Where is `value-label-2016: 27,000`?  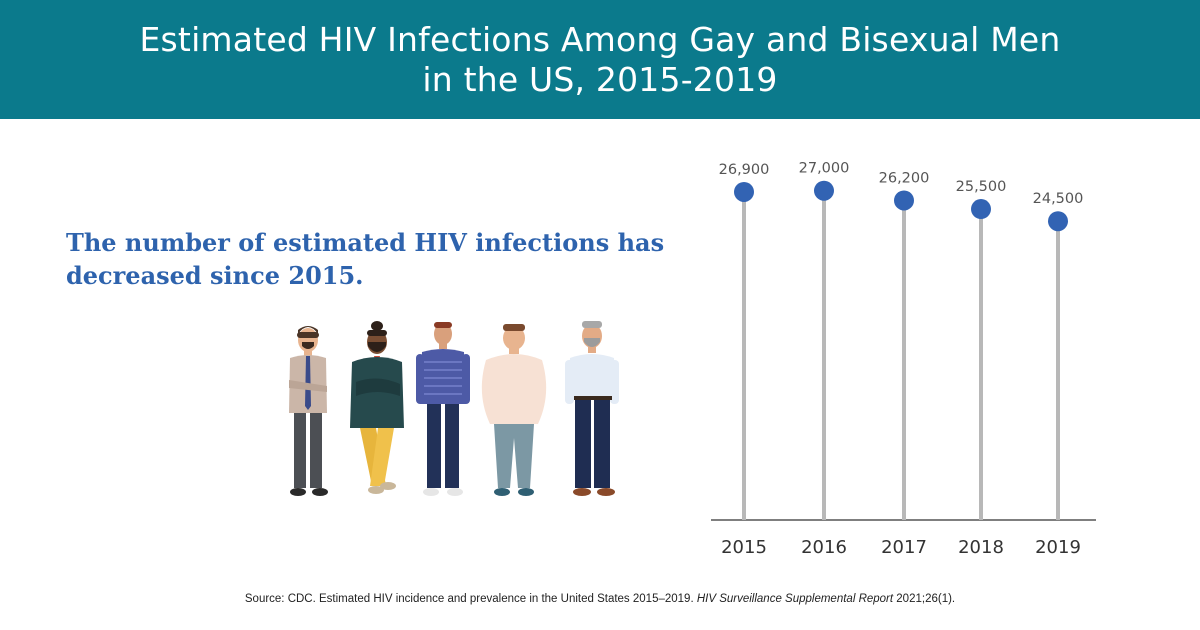
value-label-2016: 27,000 is located at coordinates (824, 169).